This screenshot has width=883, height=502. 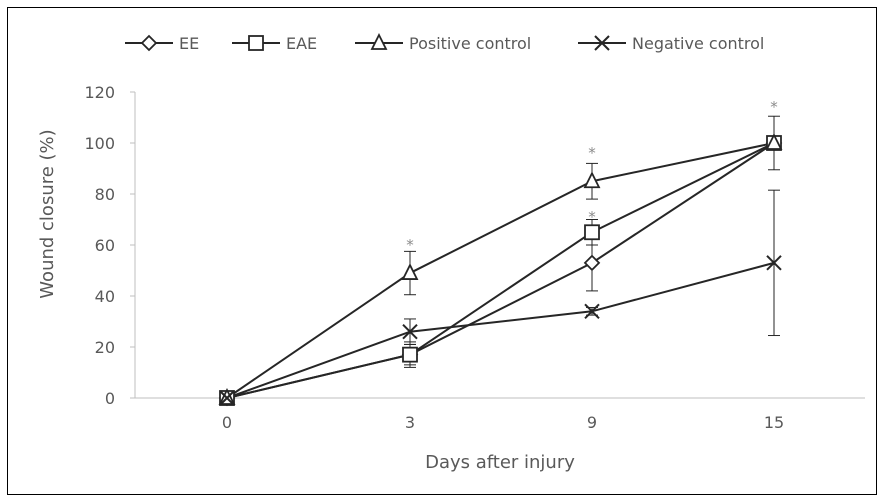 I want to click on legend-item-positive-control: Positive control, so click(x=443, y=42).